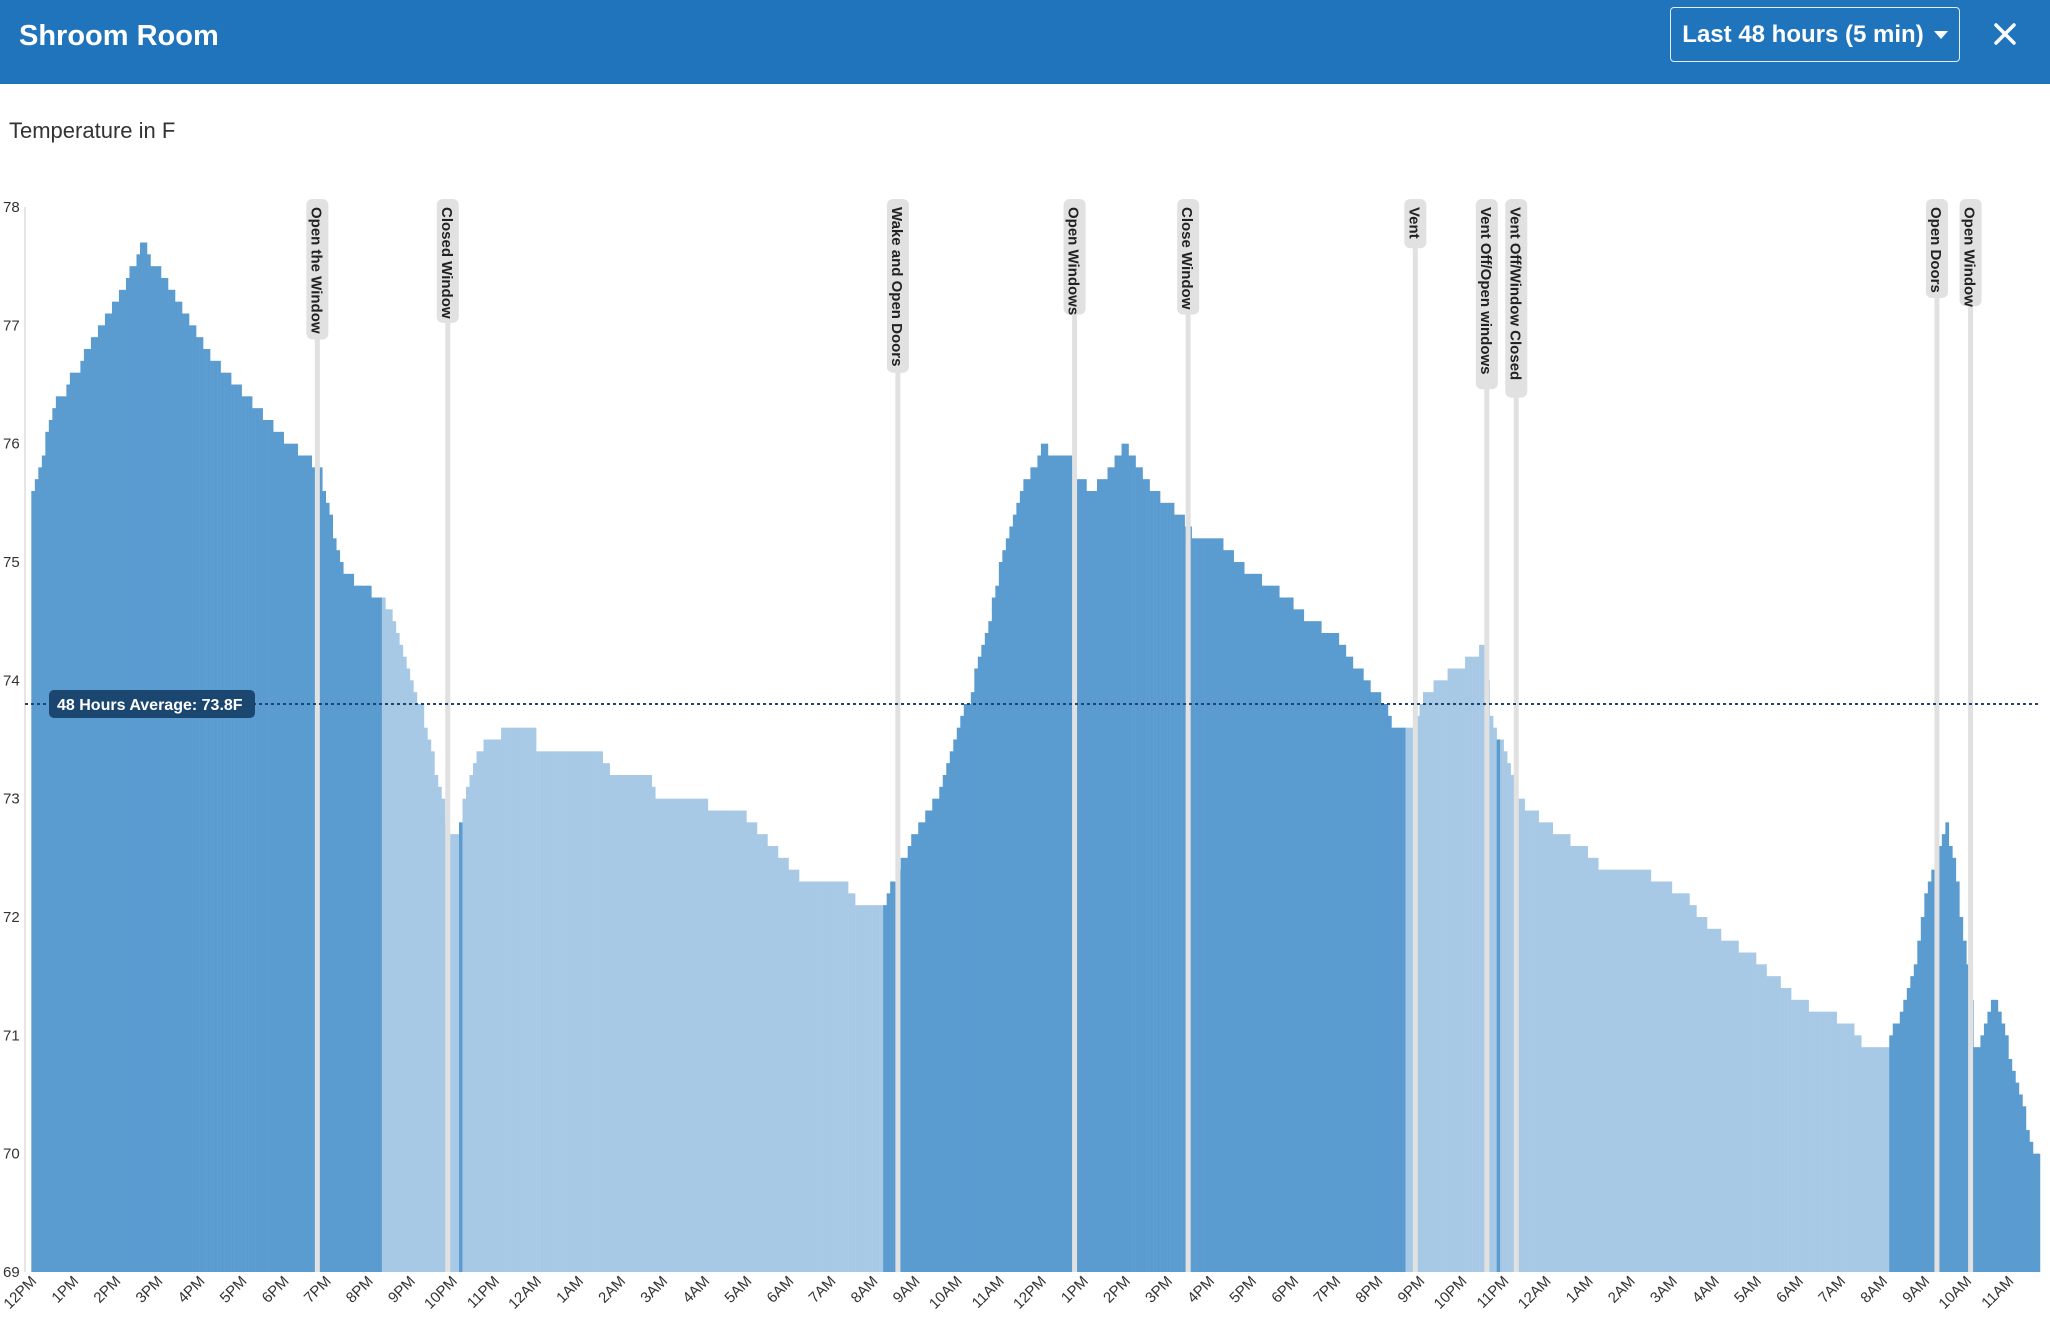 The width and height of the screenshot is (2050, 1337). Describe the element at coordinates (402, 1290) in the screenshot. I see `x-tick-label: 9PM` at that location.